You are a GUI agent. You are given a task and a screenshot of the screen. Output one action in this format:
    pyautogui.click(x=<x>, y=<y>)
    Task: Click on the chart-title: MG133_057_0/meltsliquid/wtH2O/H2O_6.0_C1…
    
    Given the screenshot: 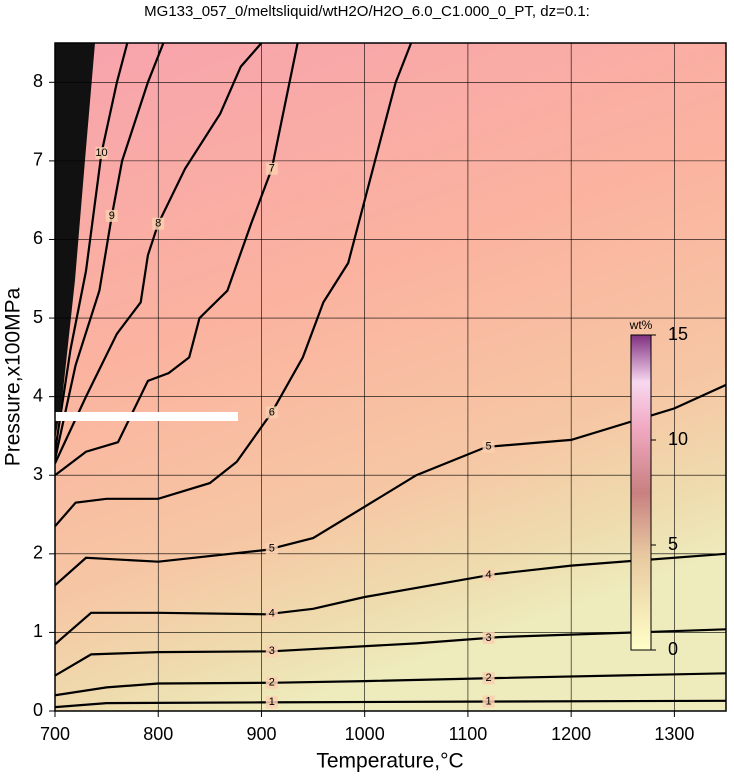 What is the action you would take?
    pyautogui.click(x=367, y=11)
    